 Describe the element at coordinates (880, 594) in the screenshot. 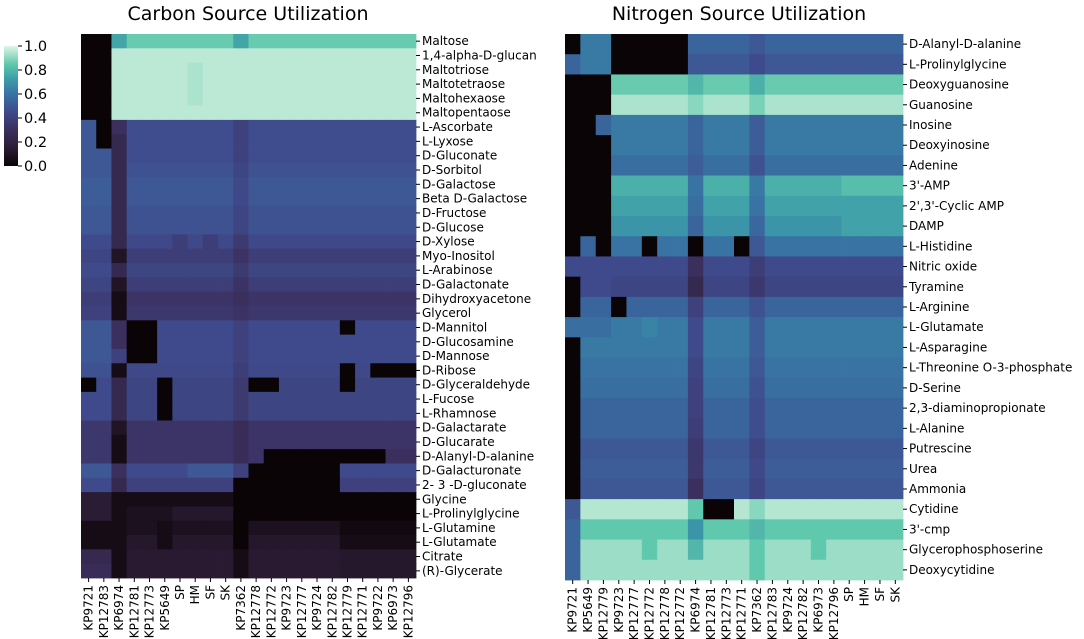

I see `nitrogen-col-label: SF` at that location.